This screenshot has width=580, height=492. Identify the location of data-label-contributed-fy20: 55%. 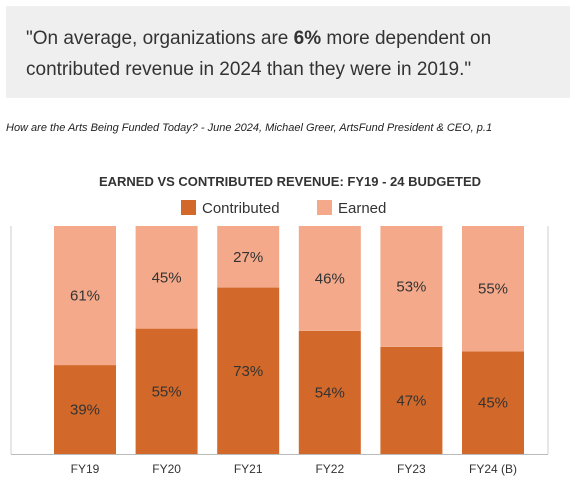
(167, 391).